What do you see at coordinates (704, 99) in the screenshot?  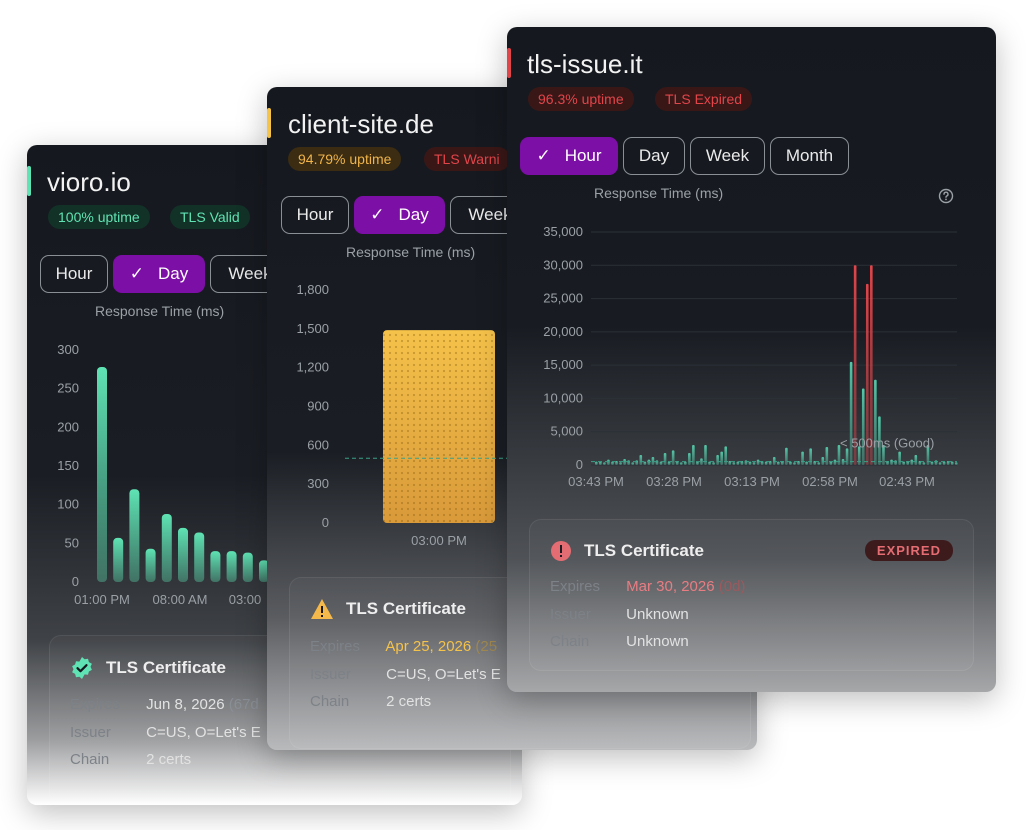 I see `tls-status-badge: TLS Expired` at bounding box center [704, 99].